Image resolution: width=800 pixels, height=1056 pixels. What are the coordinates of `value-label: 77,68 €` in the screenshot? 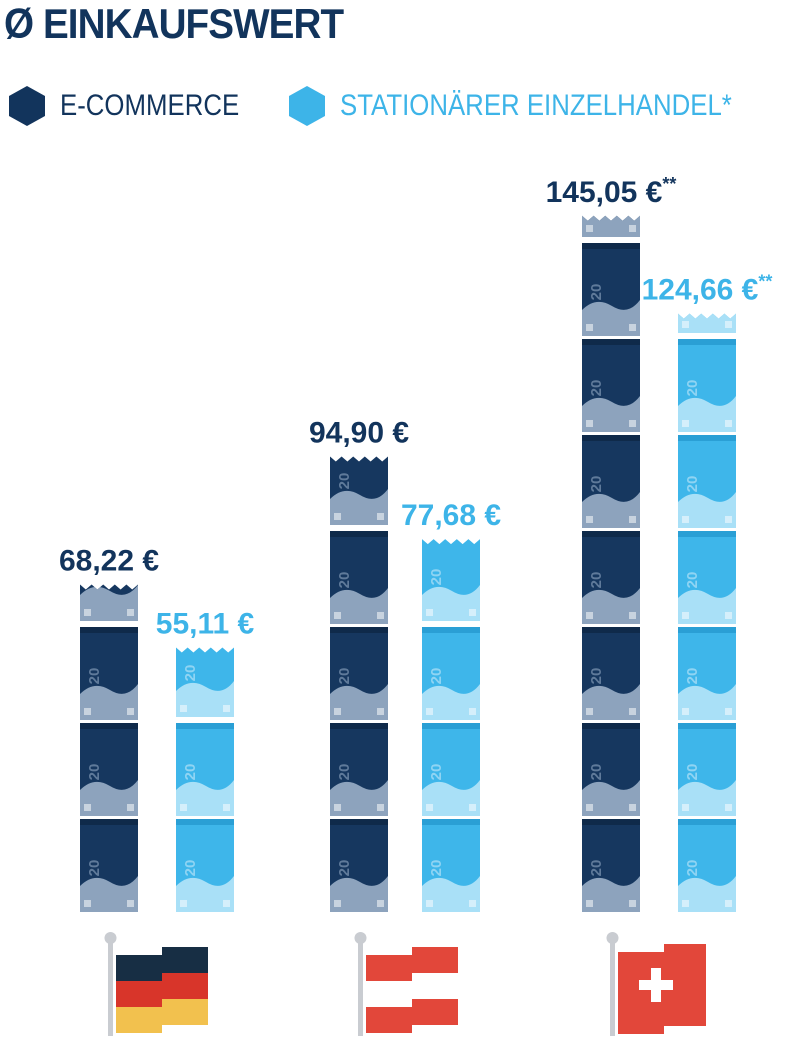 It's located at (451, 515).